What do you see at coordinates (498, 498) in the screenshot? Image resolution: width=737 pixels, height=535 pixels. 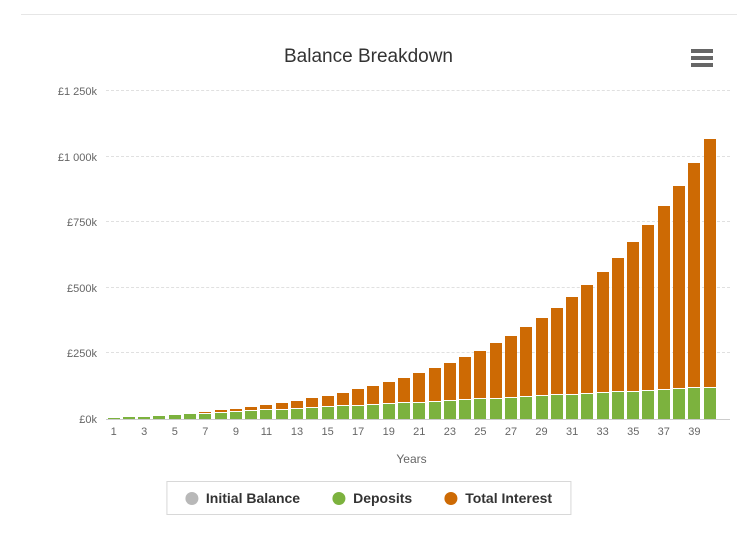 I see `legend-item-interest: Total Interest` at bounding box center [498, 498].